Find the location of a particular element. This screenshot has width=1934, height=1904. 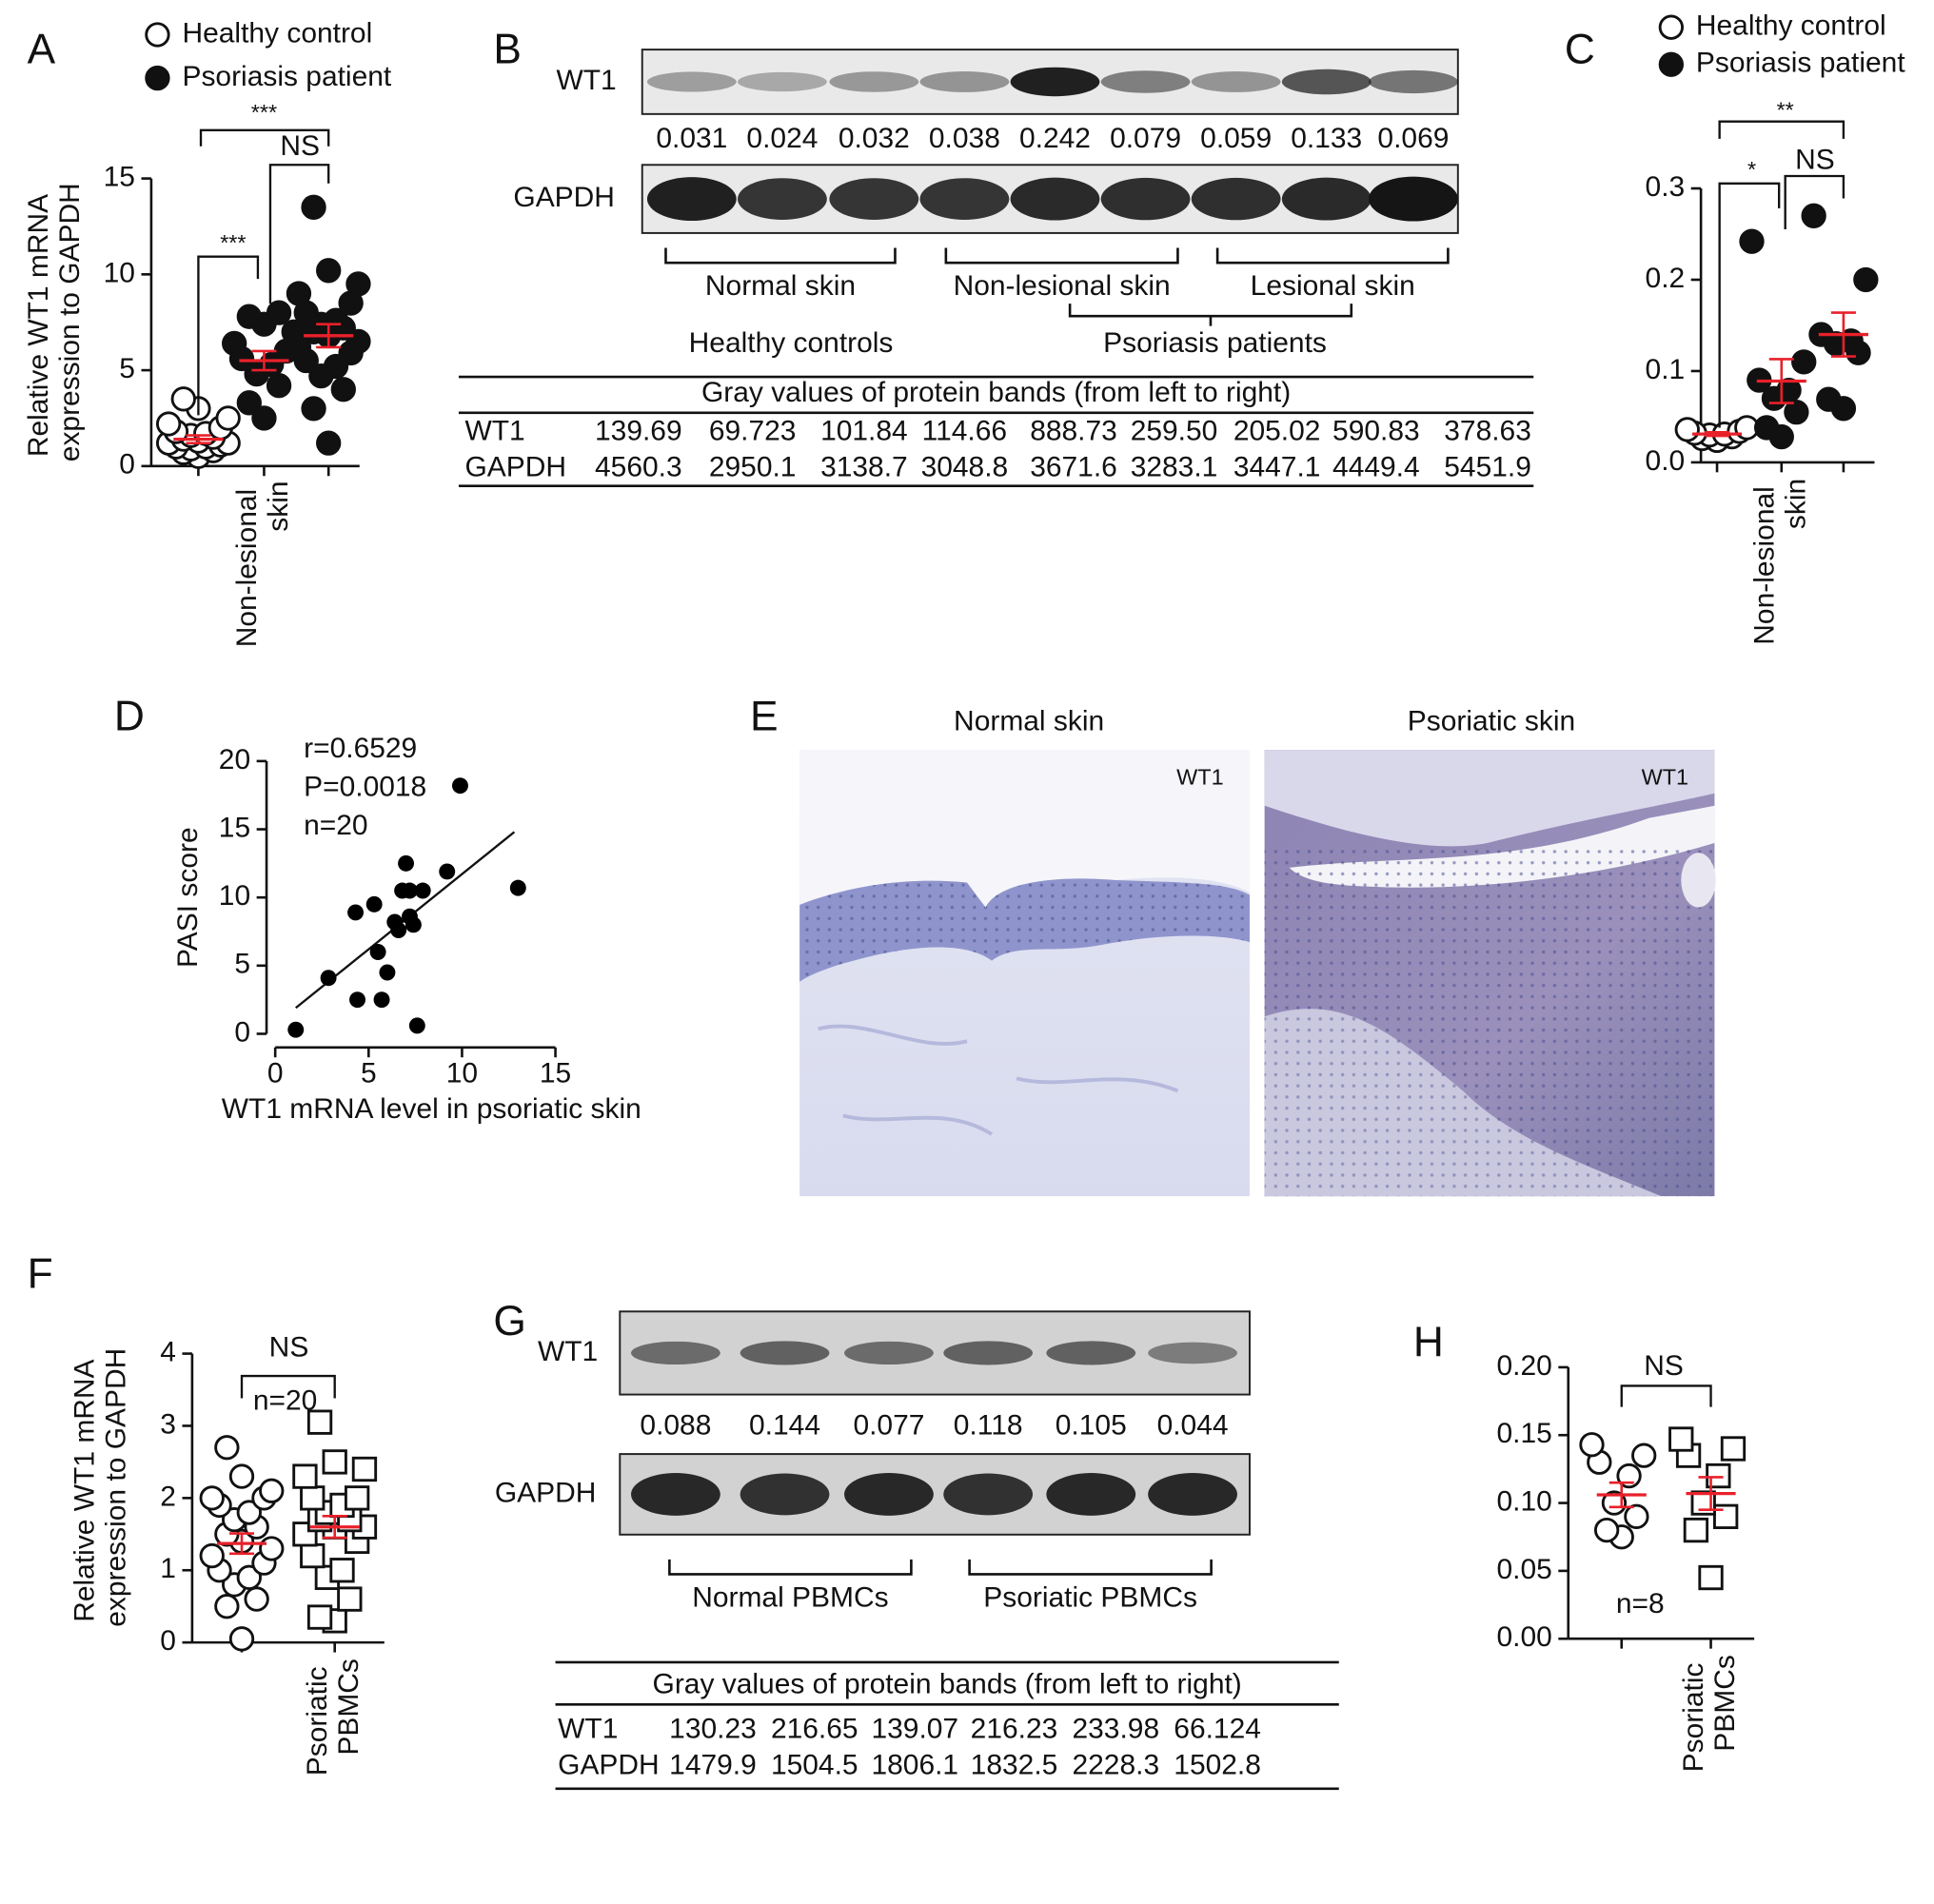

annotation: n=20 is located at coordinates (335, 825).